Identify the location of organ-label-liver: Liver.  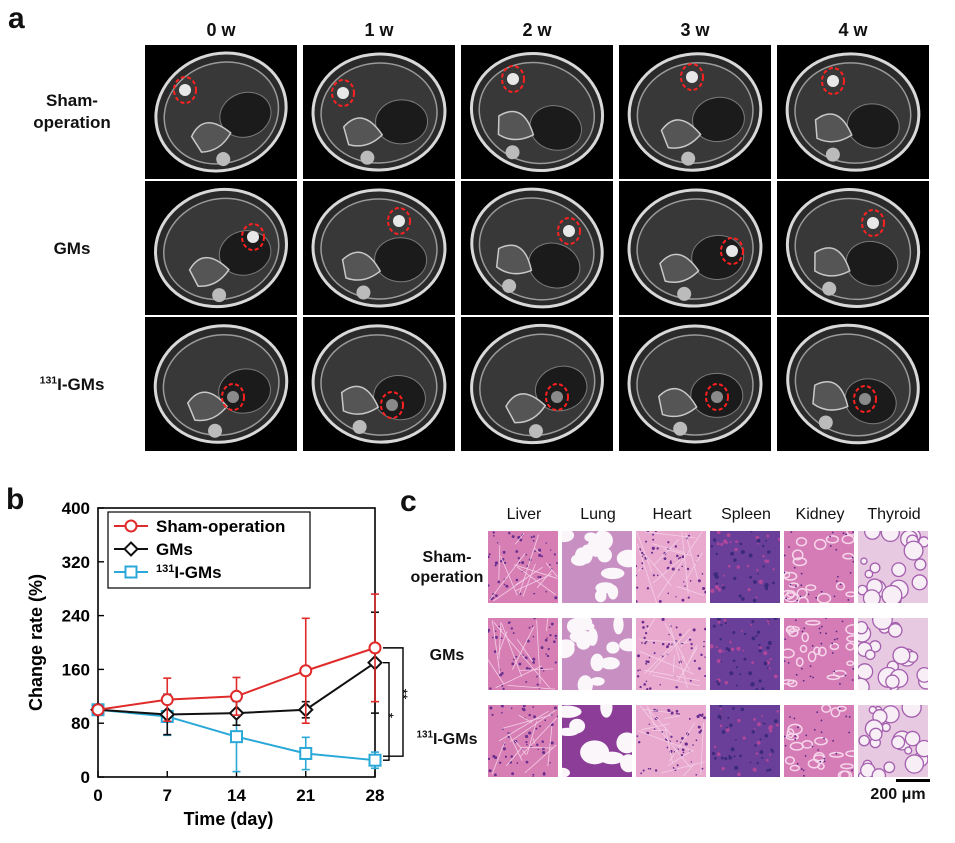
(524, 514).